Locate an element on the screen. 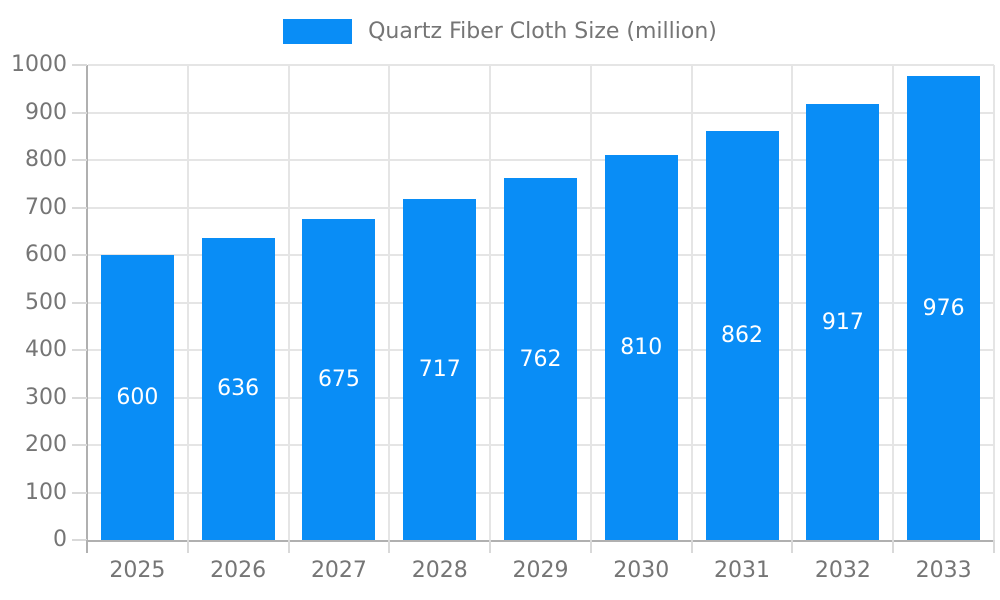  x-axis-label: 2028 is located at coordinates (439, 570).